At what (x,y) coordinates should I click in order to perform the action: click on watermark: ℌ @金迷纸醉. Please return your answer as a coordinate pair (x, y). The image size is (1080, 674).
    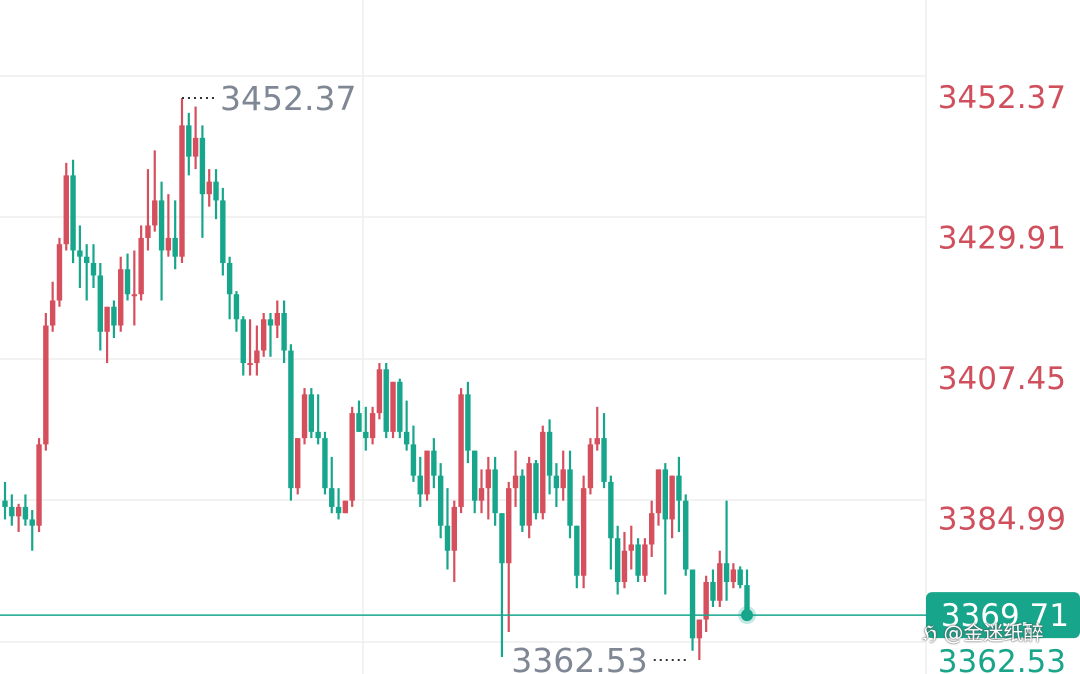
    Looking at the image, I should click on (983, 633).